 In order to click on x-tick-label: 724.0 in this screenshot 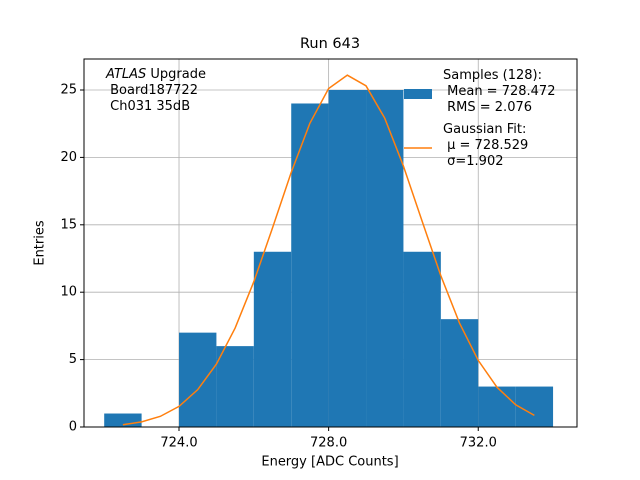, I will do `click(178, 443)`.